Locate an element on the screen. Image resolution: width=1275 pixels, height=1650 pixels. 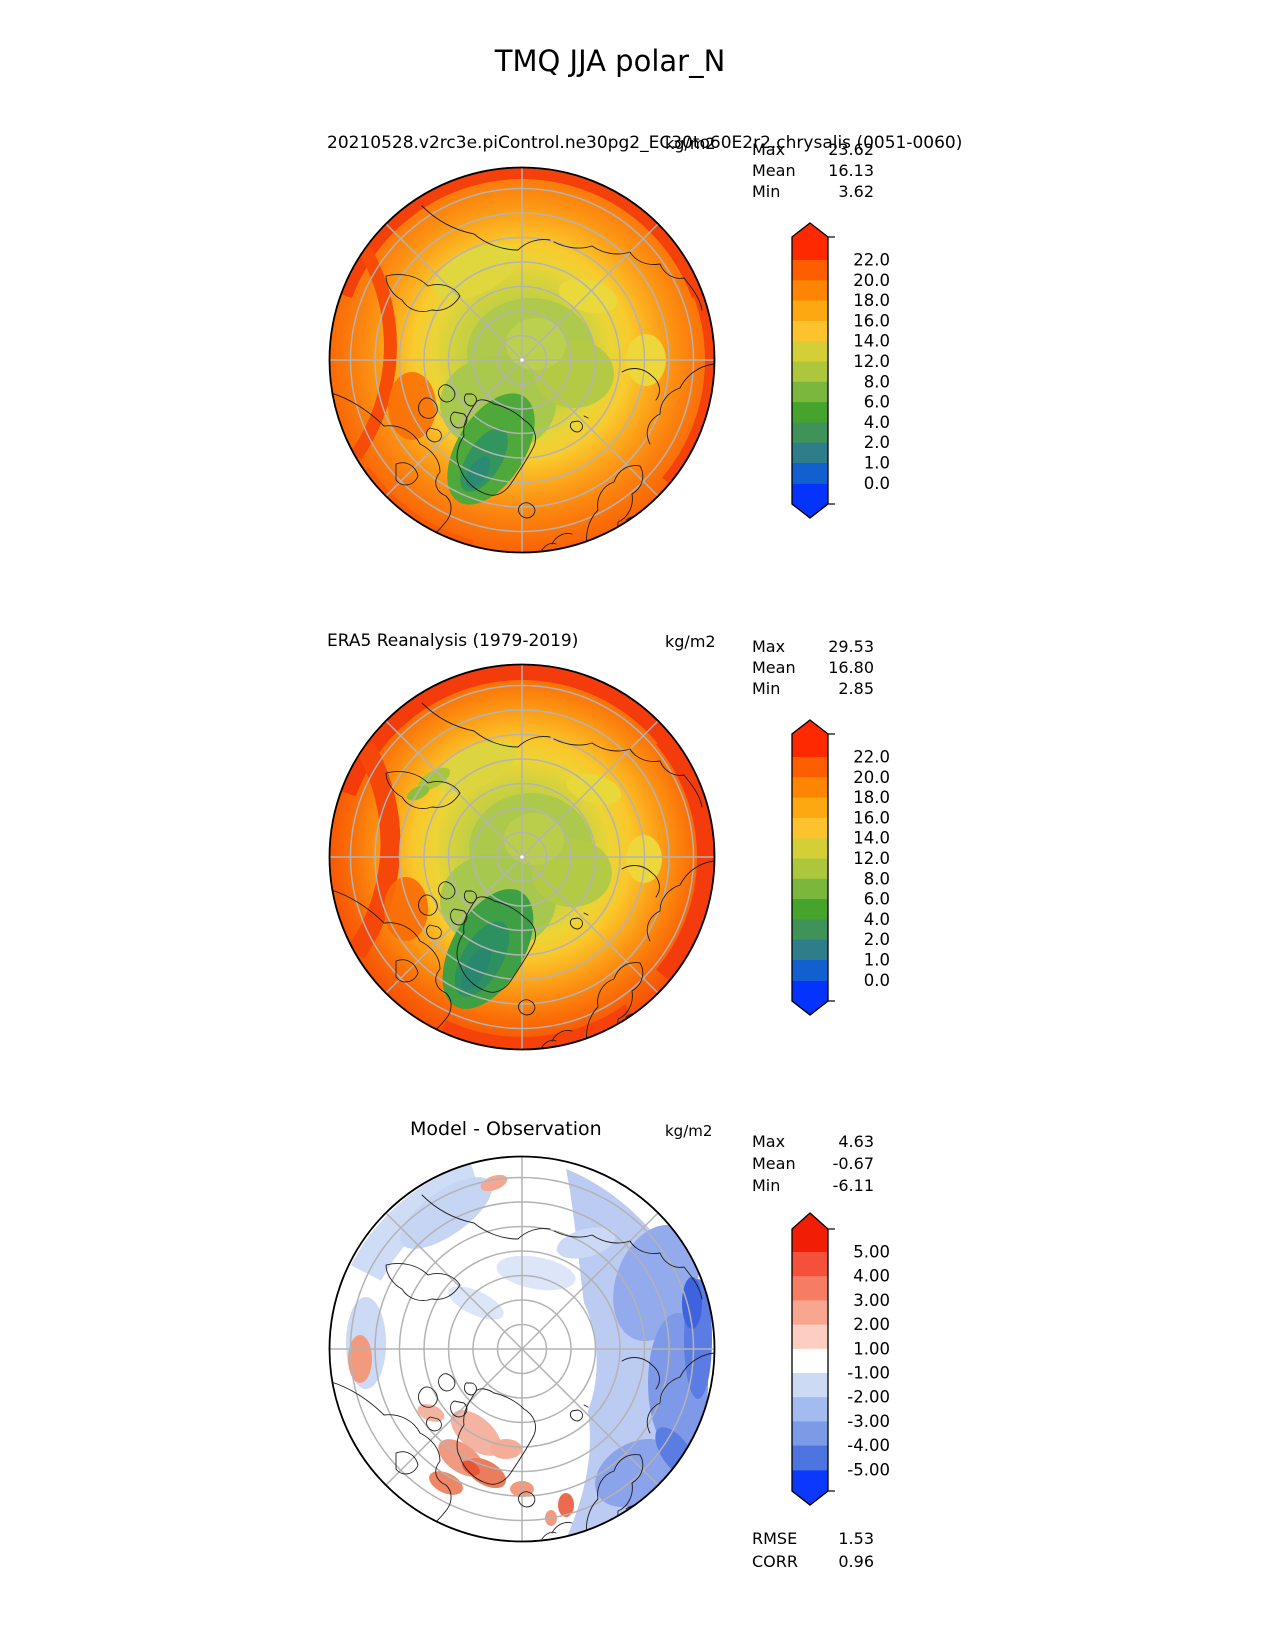
colorbar-tick-label: 1.00 is located at coordinates (871, 1348).